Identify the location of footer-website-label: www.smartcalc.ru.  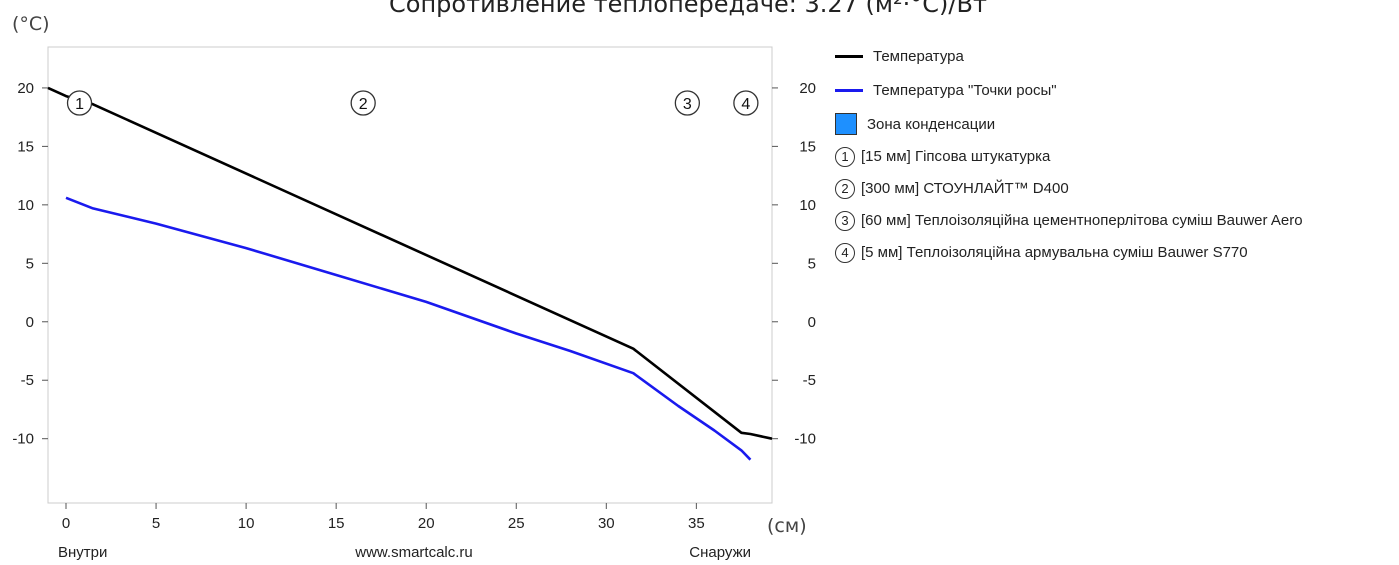
(413, 552).